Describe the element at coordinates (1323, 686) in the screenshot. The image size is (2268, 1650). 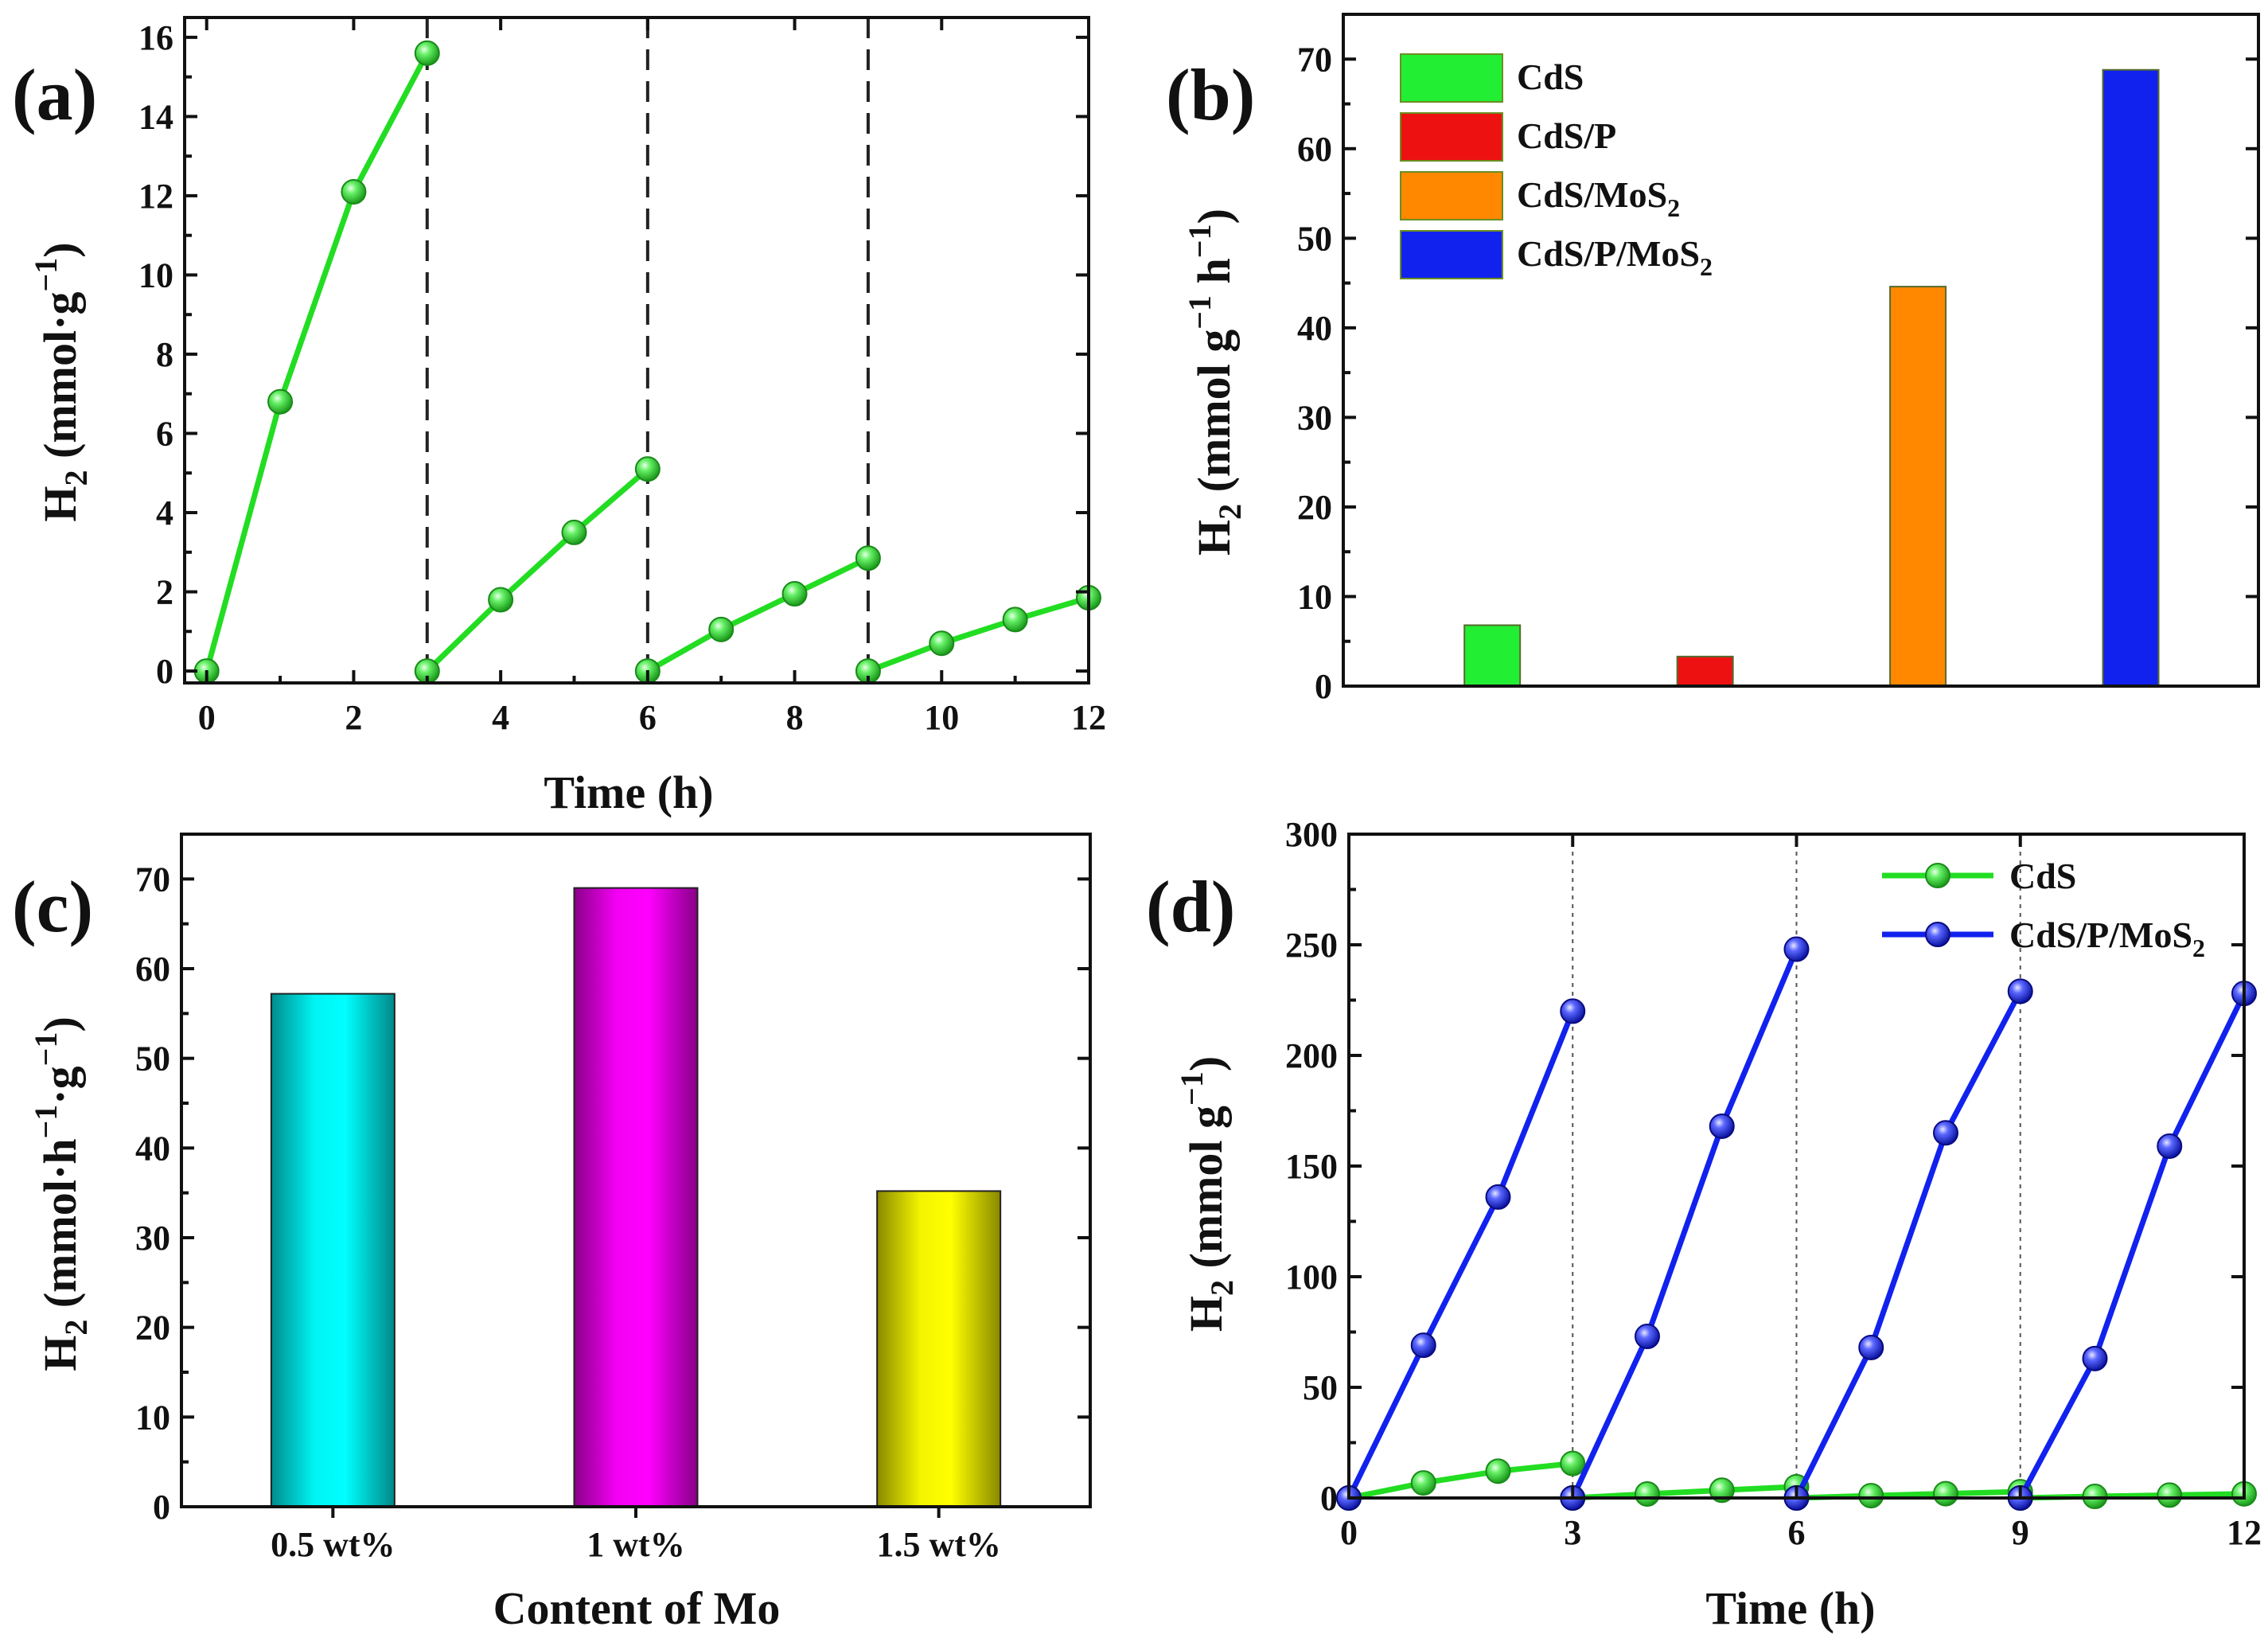
I see `panel-b-y-tick-label: 0` at that location.